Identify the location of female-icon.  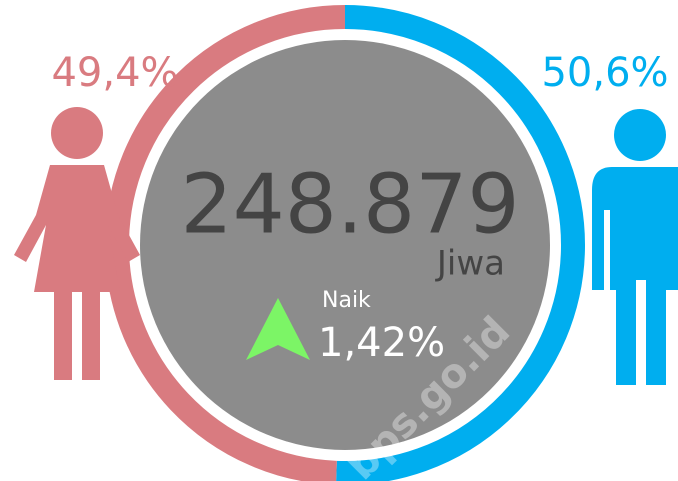
(77, 243).